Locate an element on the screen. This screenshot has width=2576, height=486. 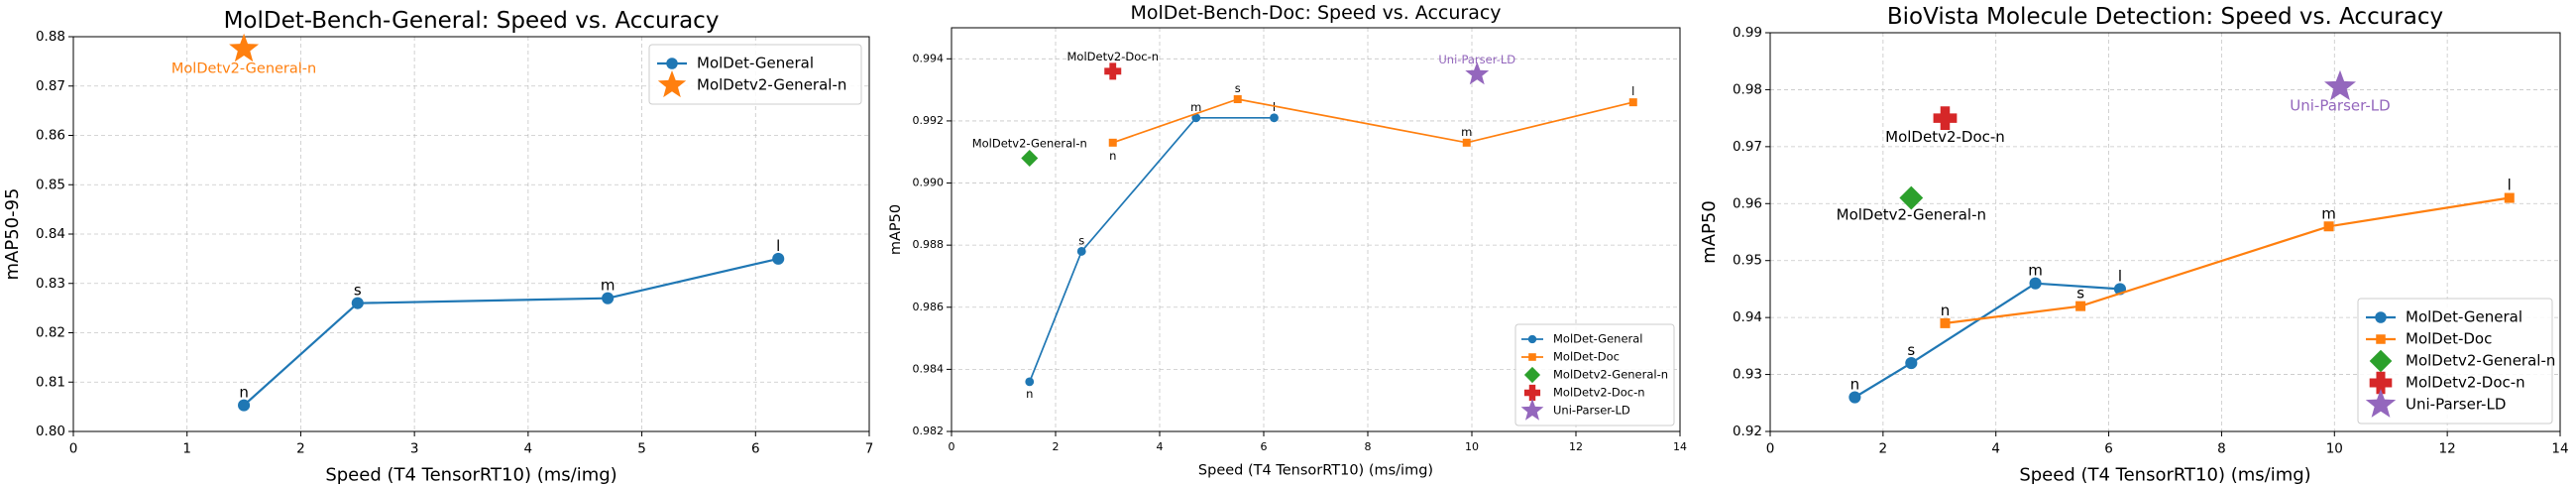
x-tick-label: 14 is located at coordinates (2559, 449).